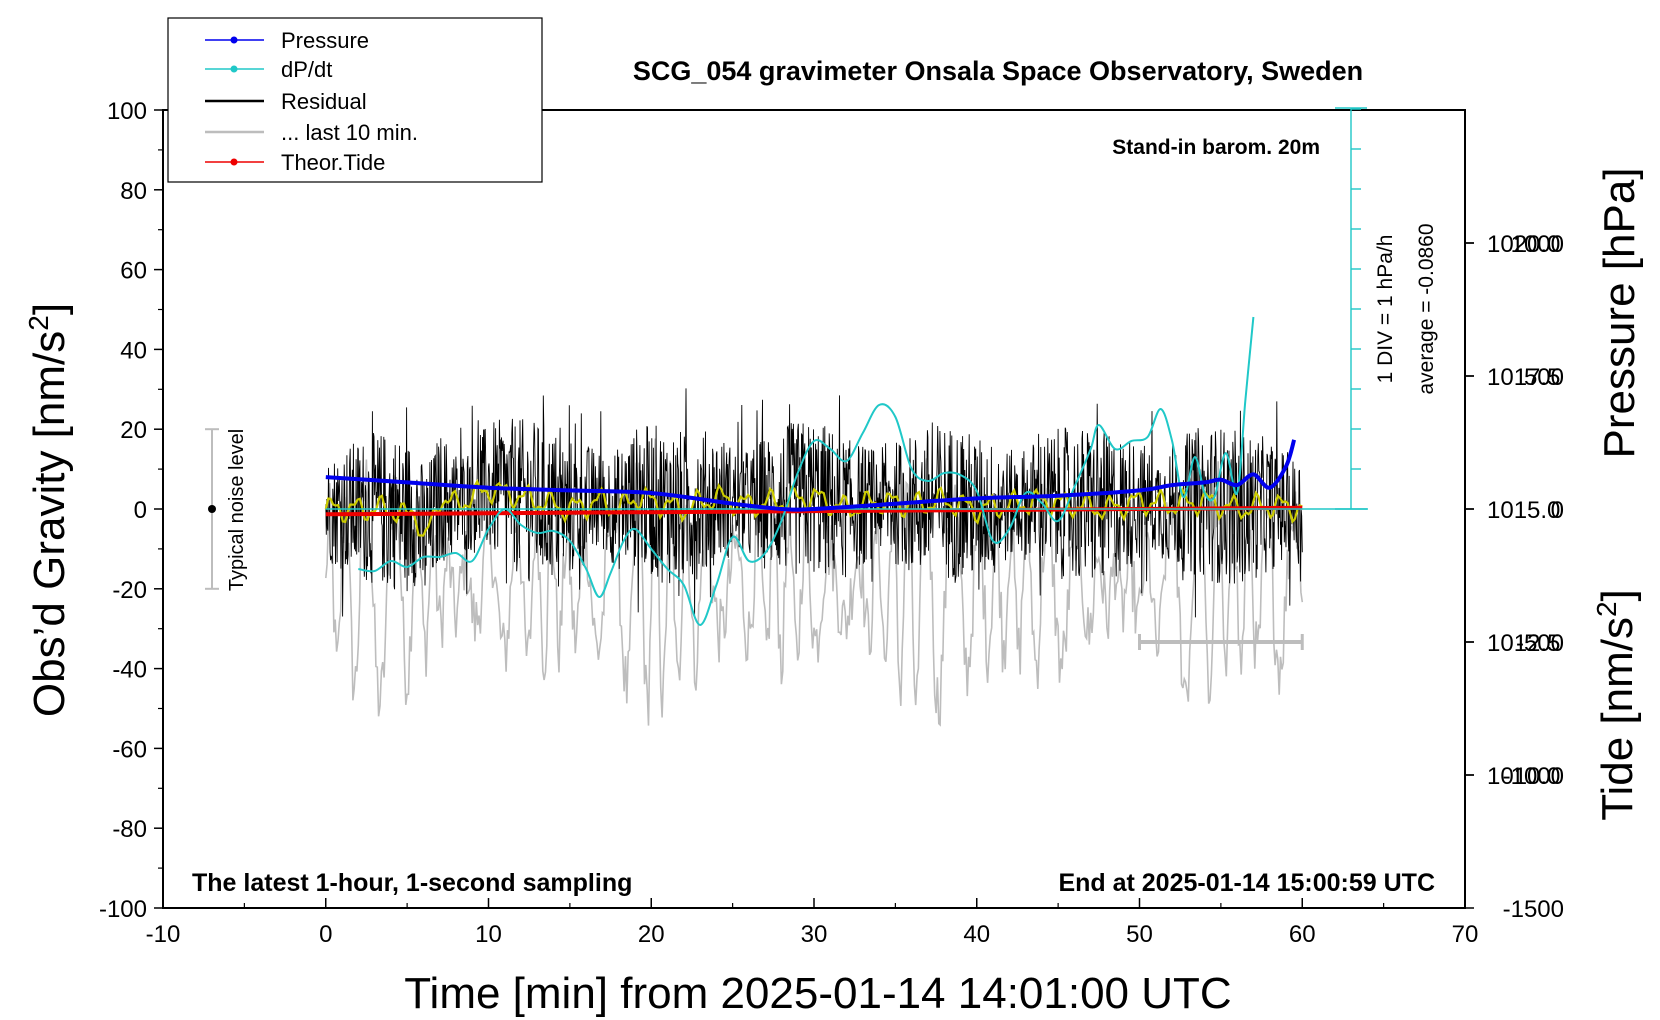 The image size is (1660, 1020). I want to click on average-annotation: average = -0.0860, so click(1426, 308).